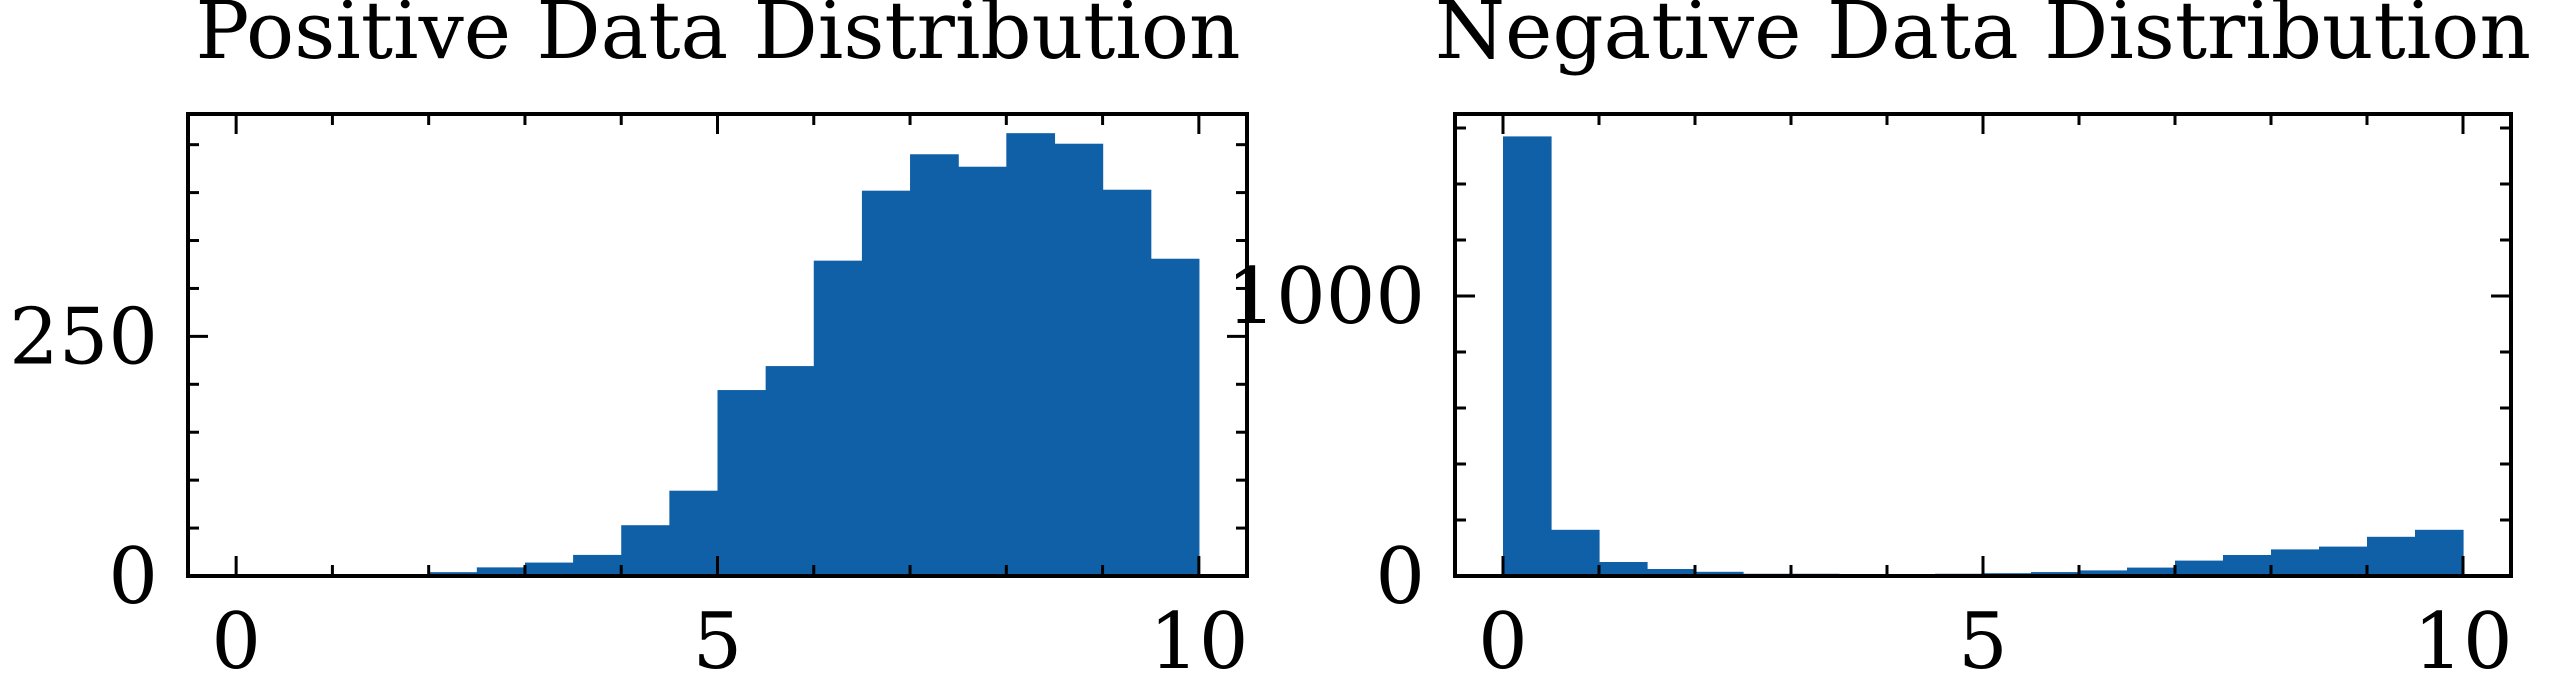 The width and height of the screenshot is (2555, 687). What do you see at coordinates (83, 337) in the screenshot?
I see `y-tick-label: 250` at bounding box center [83, 337].